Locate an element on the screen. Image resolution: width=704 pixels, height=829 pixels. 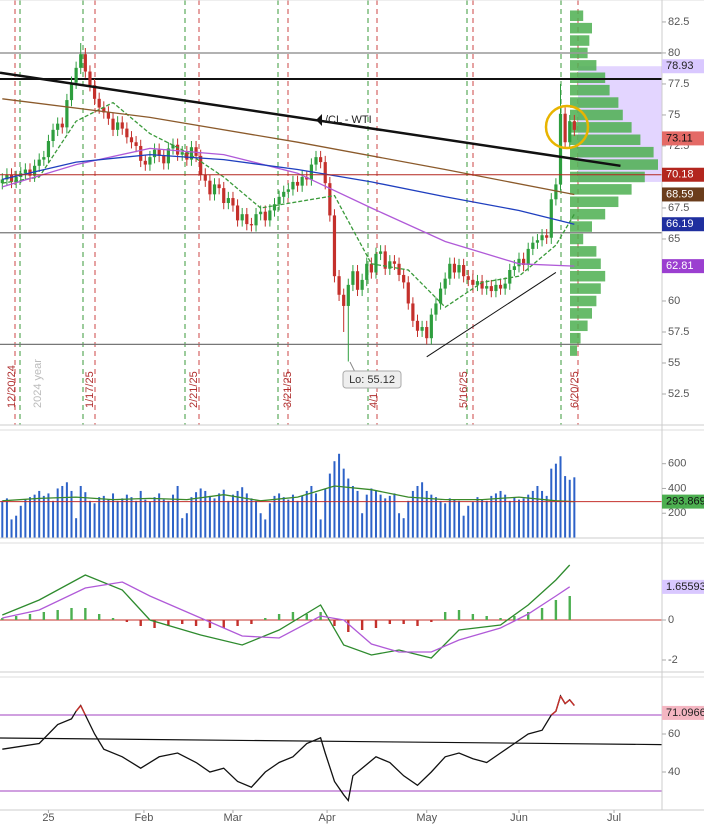
low-label: Lo: 55.12 is located at coordinates (372, 380).